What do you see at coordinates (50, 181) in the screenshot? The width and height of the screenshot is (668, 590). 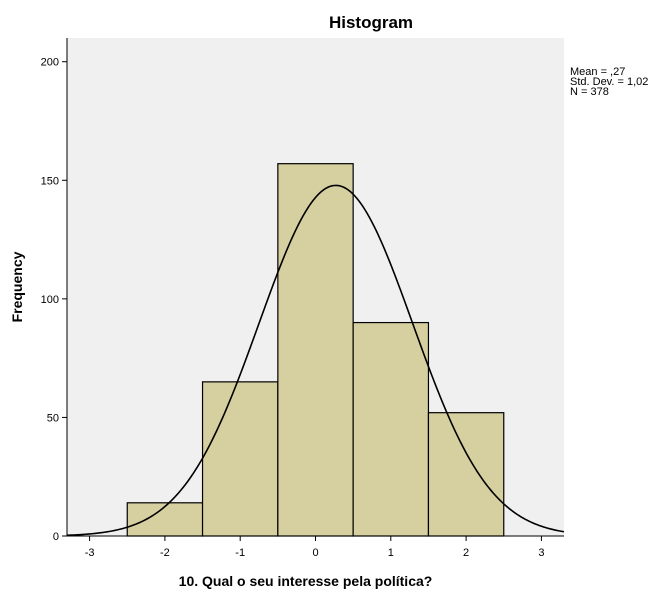 I see `y-tick-label: 150` at bounding box center [50, 181].